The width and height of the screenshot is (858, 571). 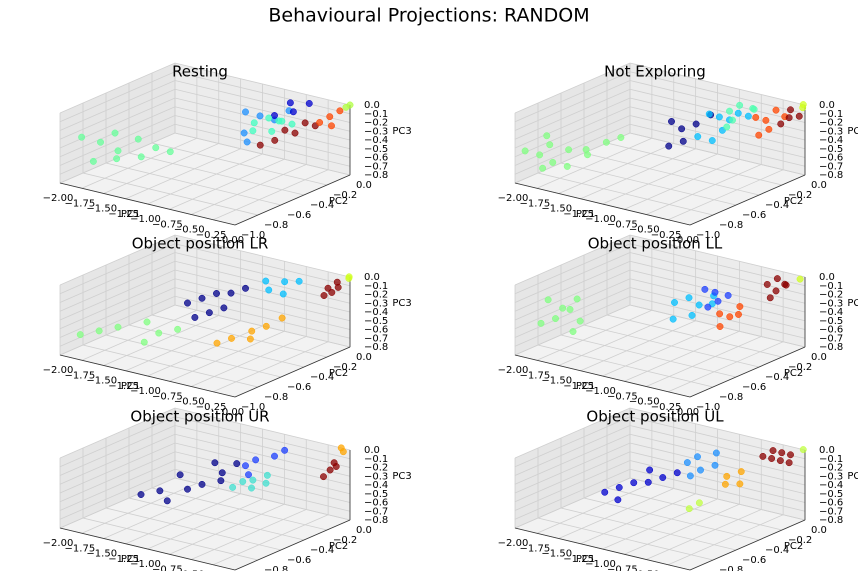 What do you see at coordinates (376, 114) in the screenshot?
I see `z-tick-label: −0.1` at bounding box center [376, 114].